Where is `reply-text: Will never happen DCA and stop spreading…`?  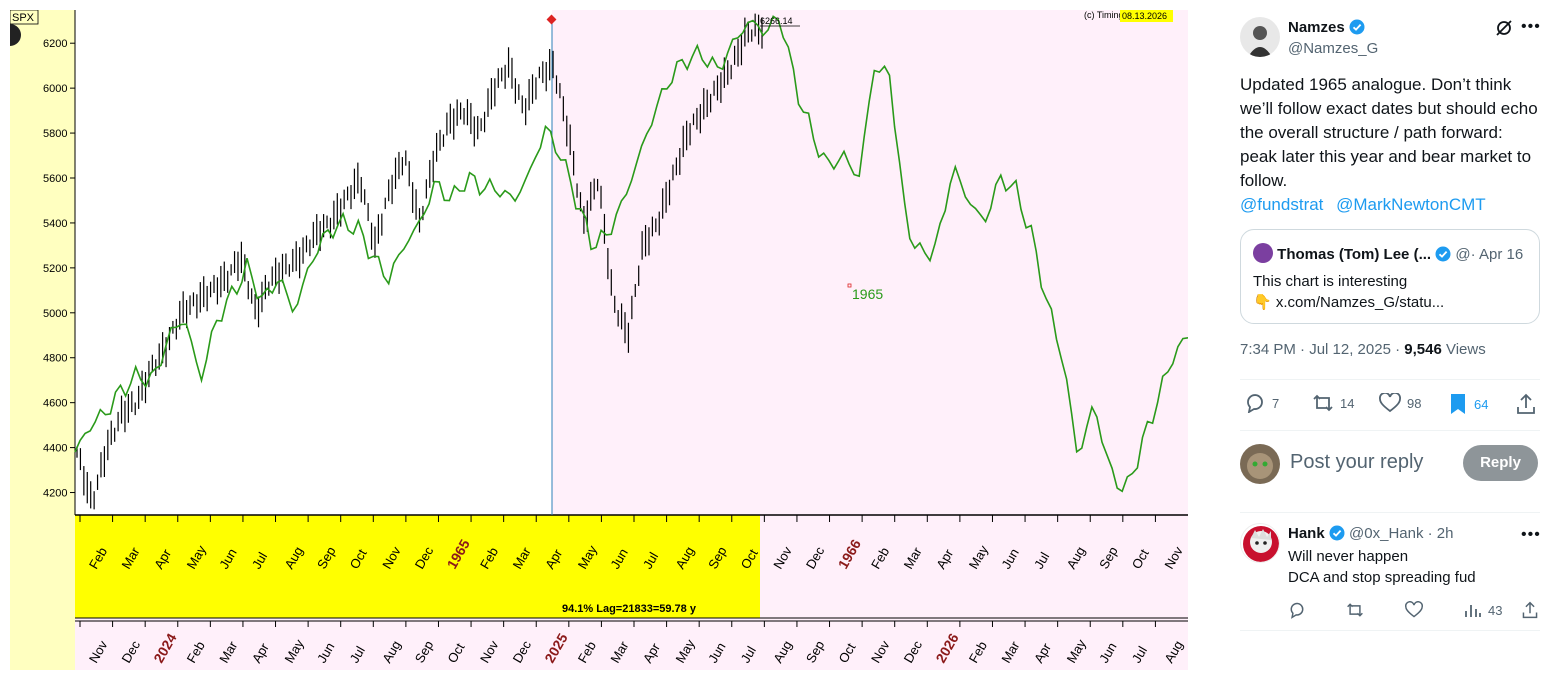
reply-text: Will never happen DCA and stop spreading… is located at coordinates (1382, 567).